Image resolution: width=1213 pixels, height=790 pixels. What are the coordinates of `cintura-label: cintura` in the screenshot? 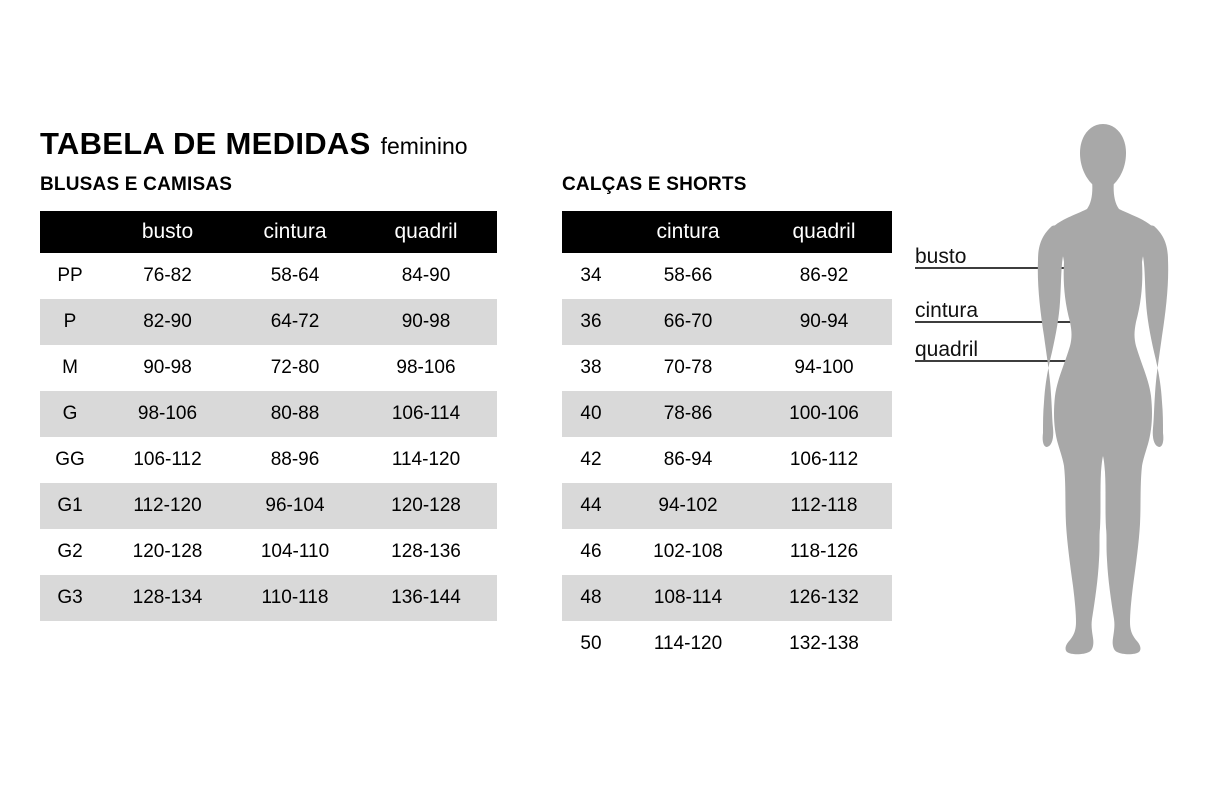 It's located at (947, 310).